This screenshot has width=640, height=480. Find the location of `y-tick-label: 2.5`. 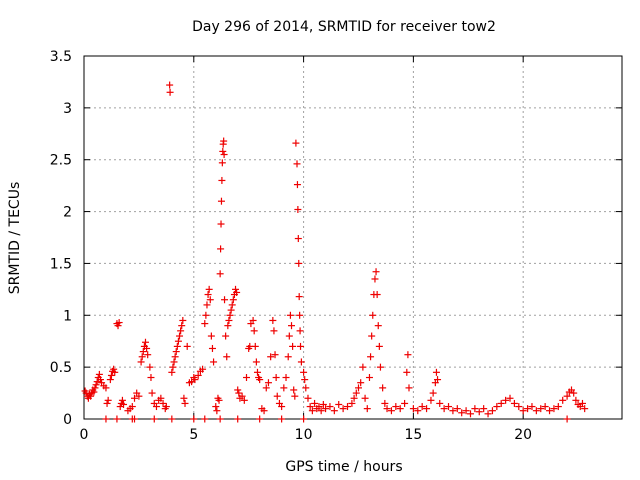

y-tick-label: 2.5 is located at coordinates (61, 161).